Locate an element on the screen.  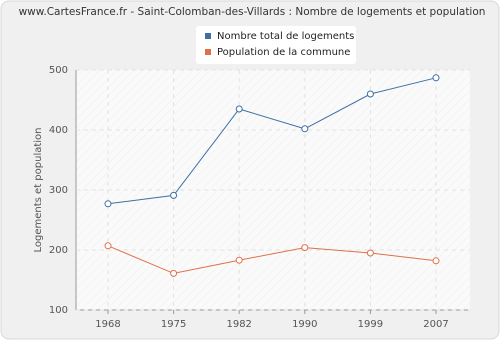
x-tick-label: 1982 is located at coordinates (238, 324).